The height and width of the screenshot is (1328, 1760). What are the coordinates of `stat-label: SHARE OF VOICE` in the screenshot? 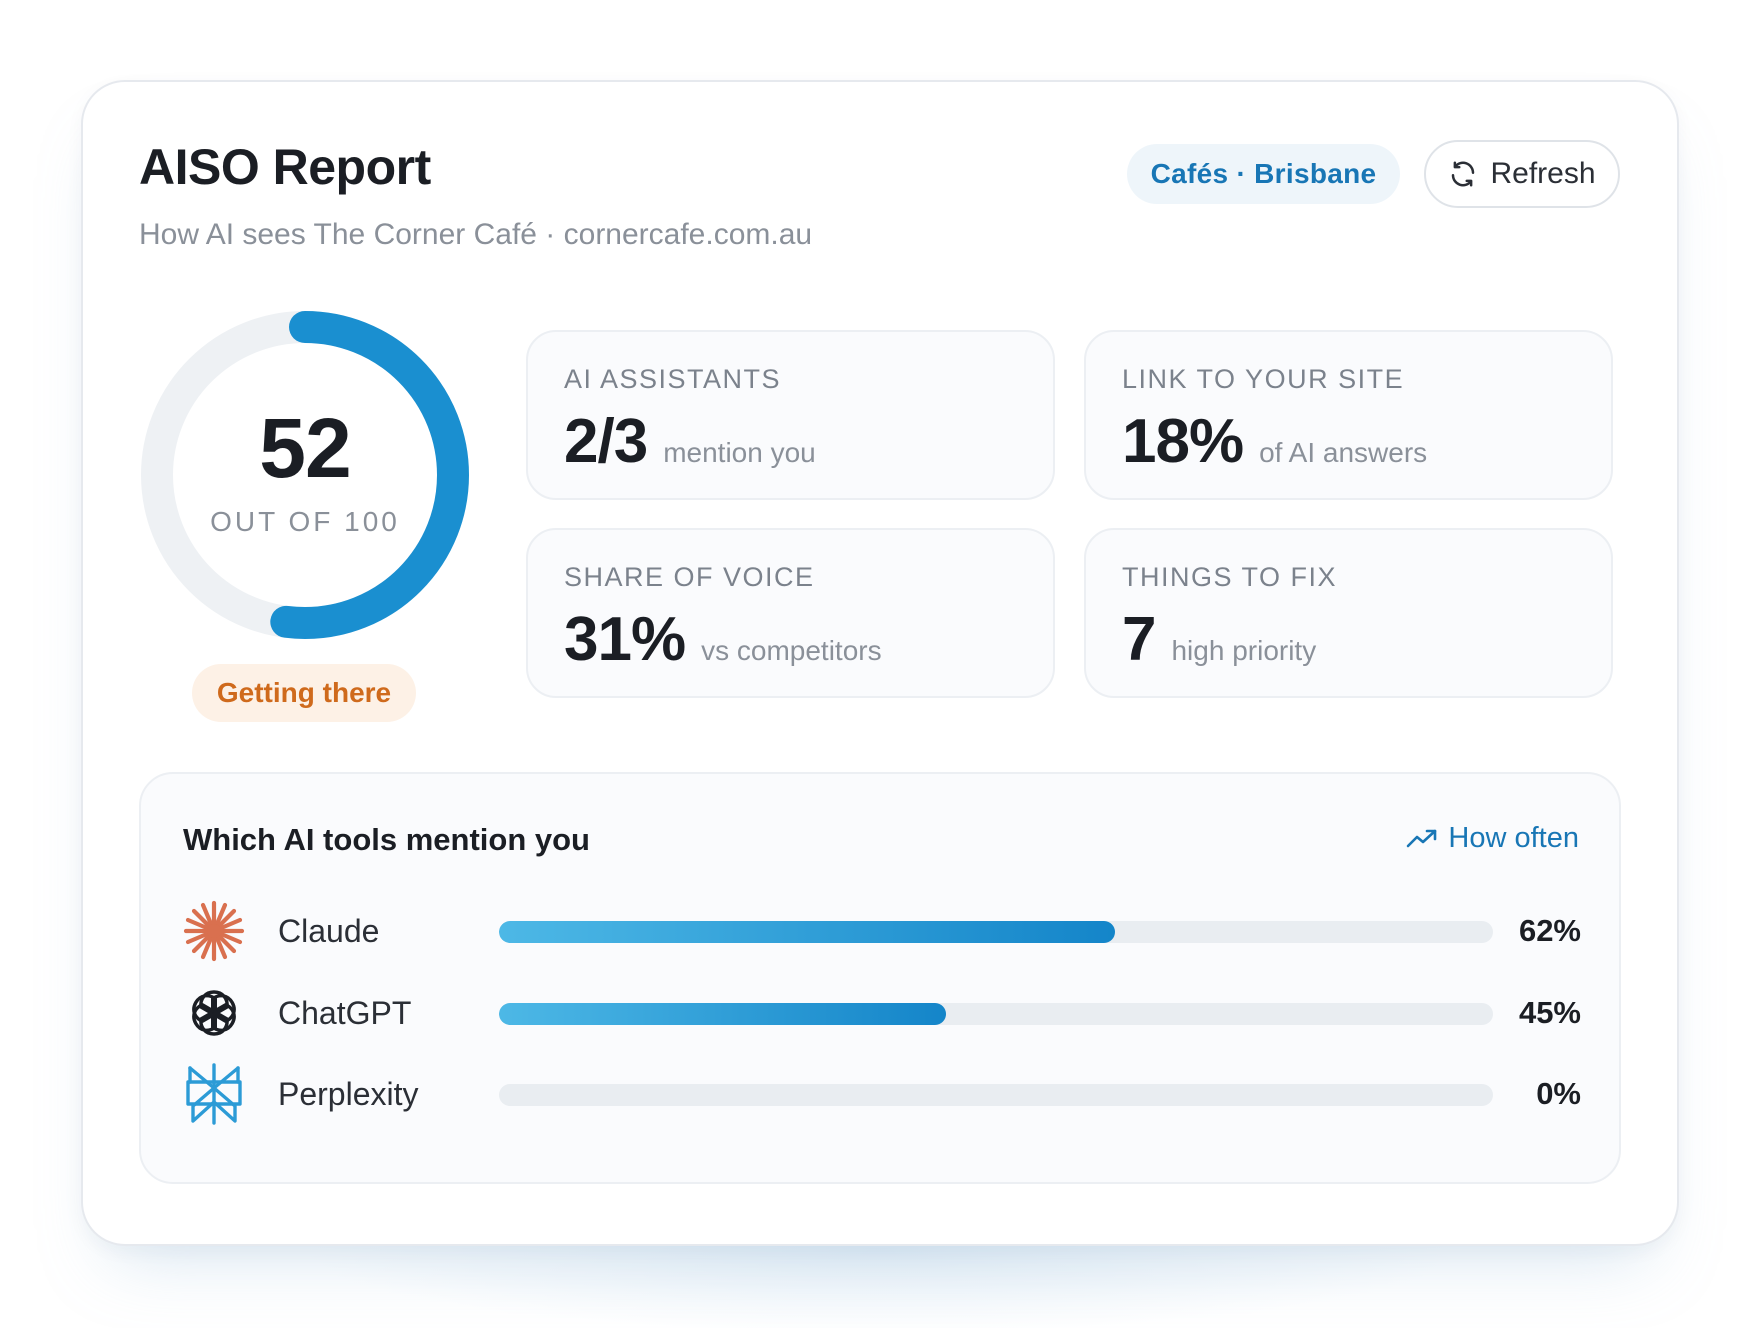 It's located at (689, 577).